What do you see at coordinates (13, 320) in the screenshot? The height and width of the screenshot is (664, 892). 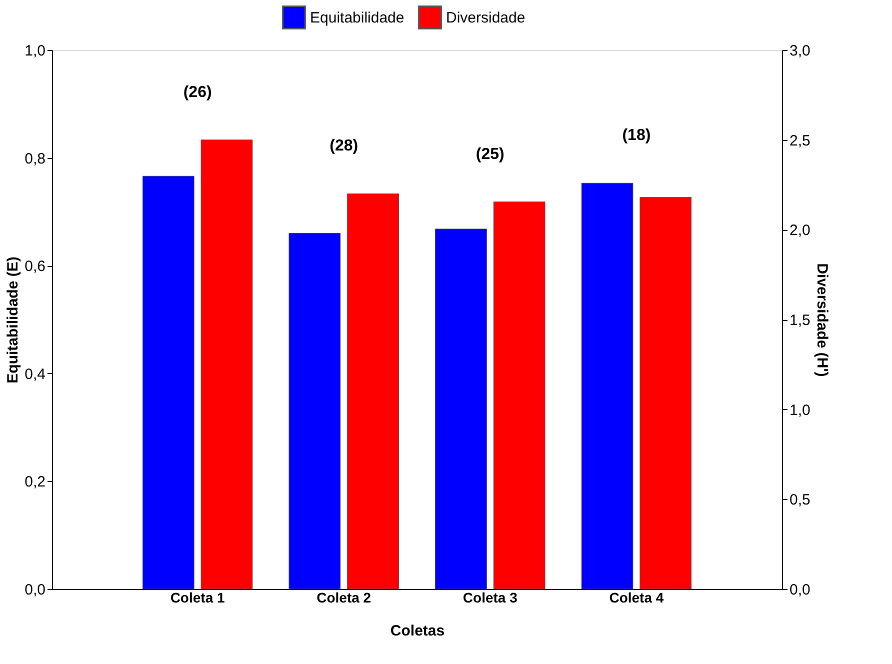 I see `y-axis-title: Equitabilidade (E)` at bounding box center [13, 320].